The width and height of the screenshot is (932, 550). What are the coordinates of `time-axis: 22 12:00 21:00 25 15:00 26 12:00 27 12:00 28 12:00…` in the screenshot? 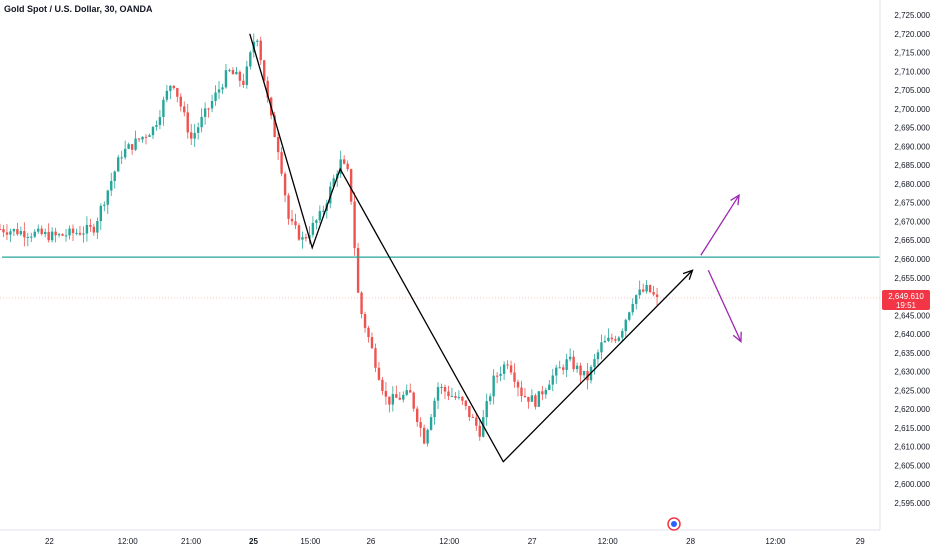 It's located at (455, 541).